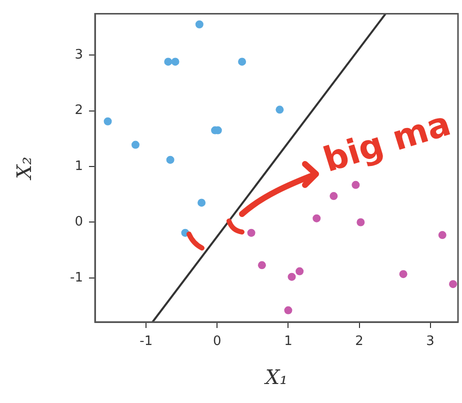 This screenshot has width=462, height=403. I want to click on x-tick-label: 3, so click(430, 342).